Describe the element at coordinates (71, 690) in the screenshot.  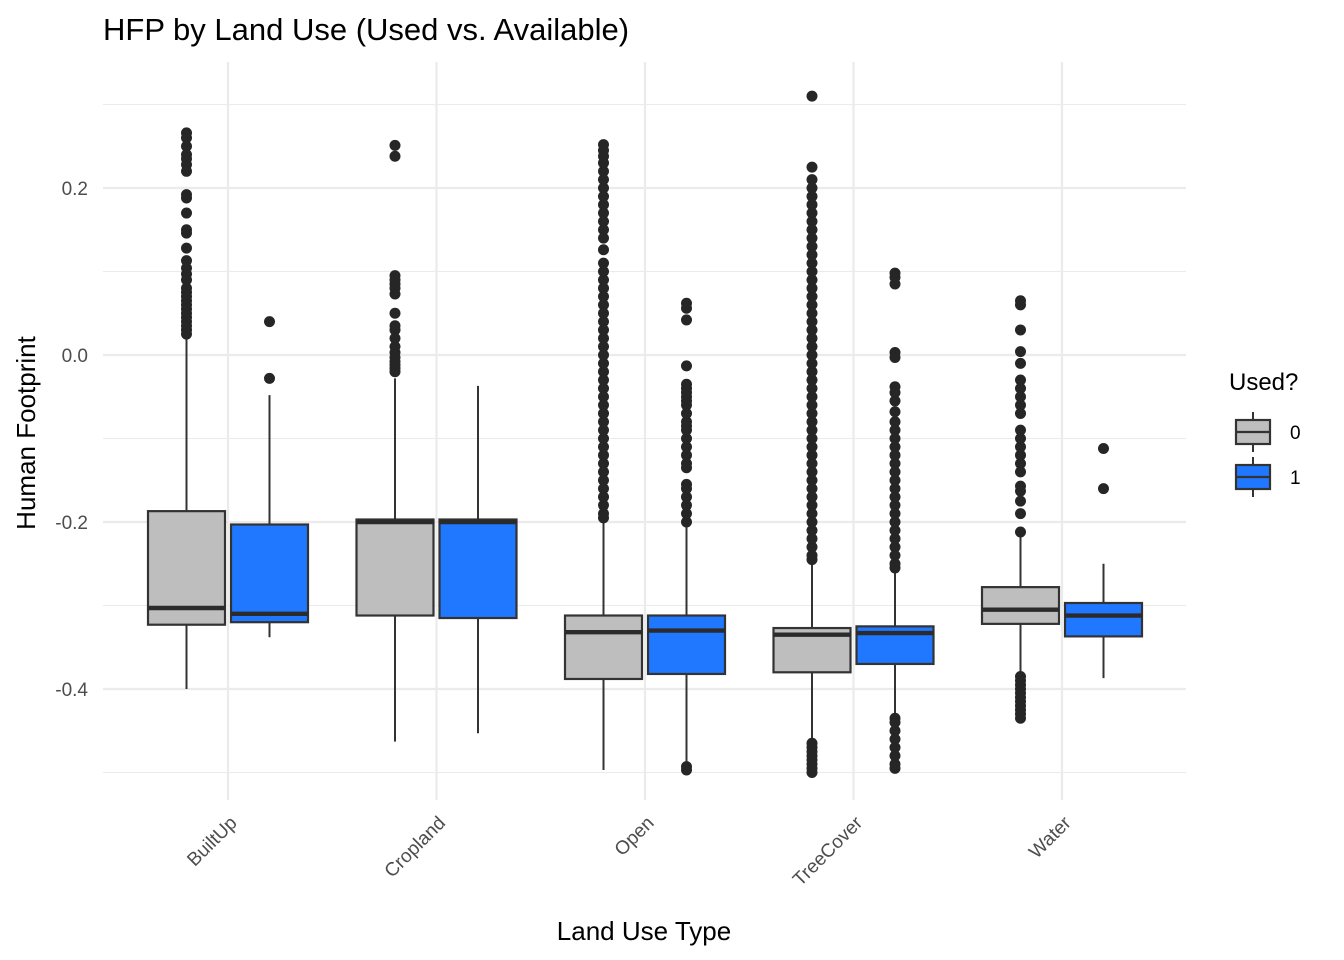
I see `y-tick-label: -0.4` at that location.